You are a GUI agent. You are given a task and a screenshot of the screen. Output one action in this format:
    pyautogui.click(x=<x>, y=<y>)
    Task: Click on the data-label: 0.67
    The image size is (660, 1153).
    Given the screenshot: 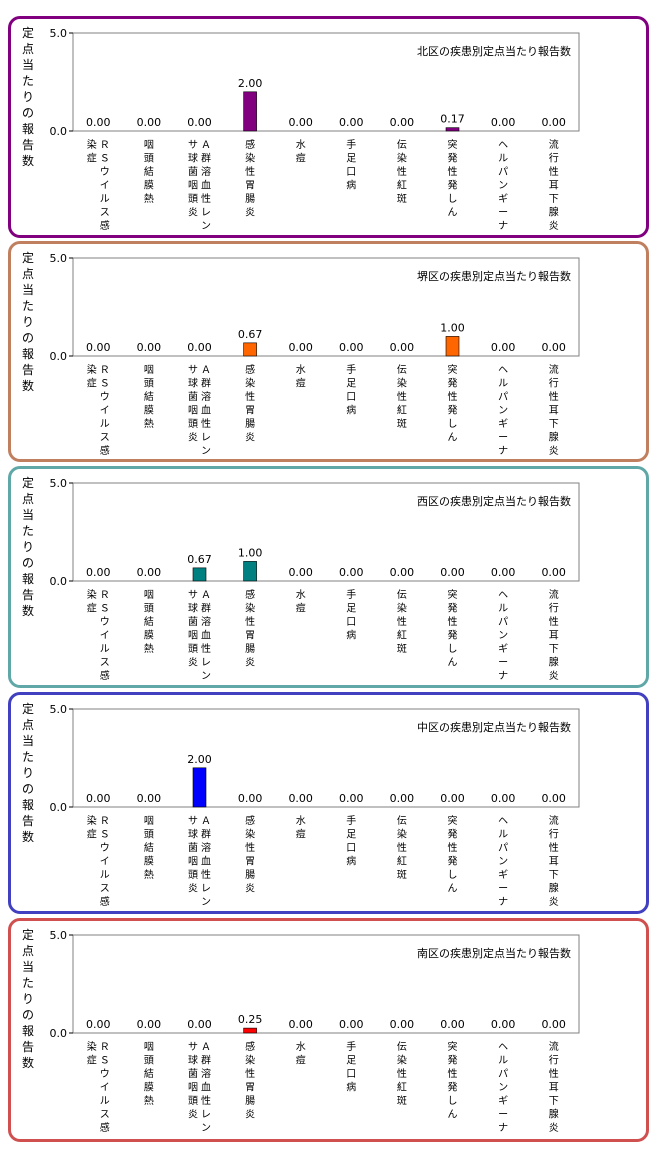 What is the action you would take?
    pyautogui.click(x=199, y=559)
    